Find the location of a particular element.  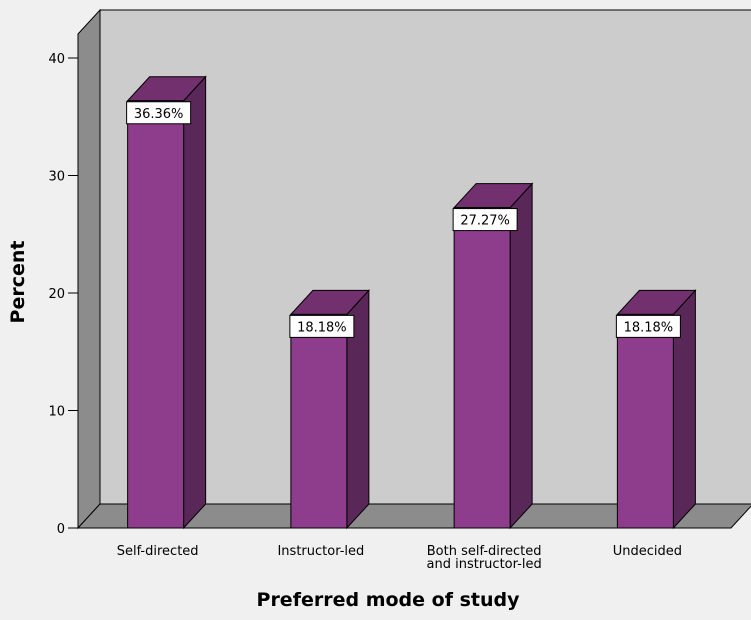

y-axis-title: Percent is located at coordinates (18, 282).